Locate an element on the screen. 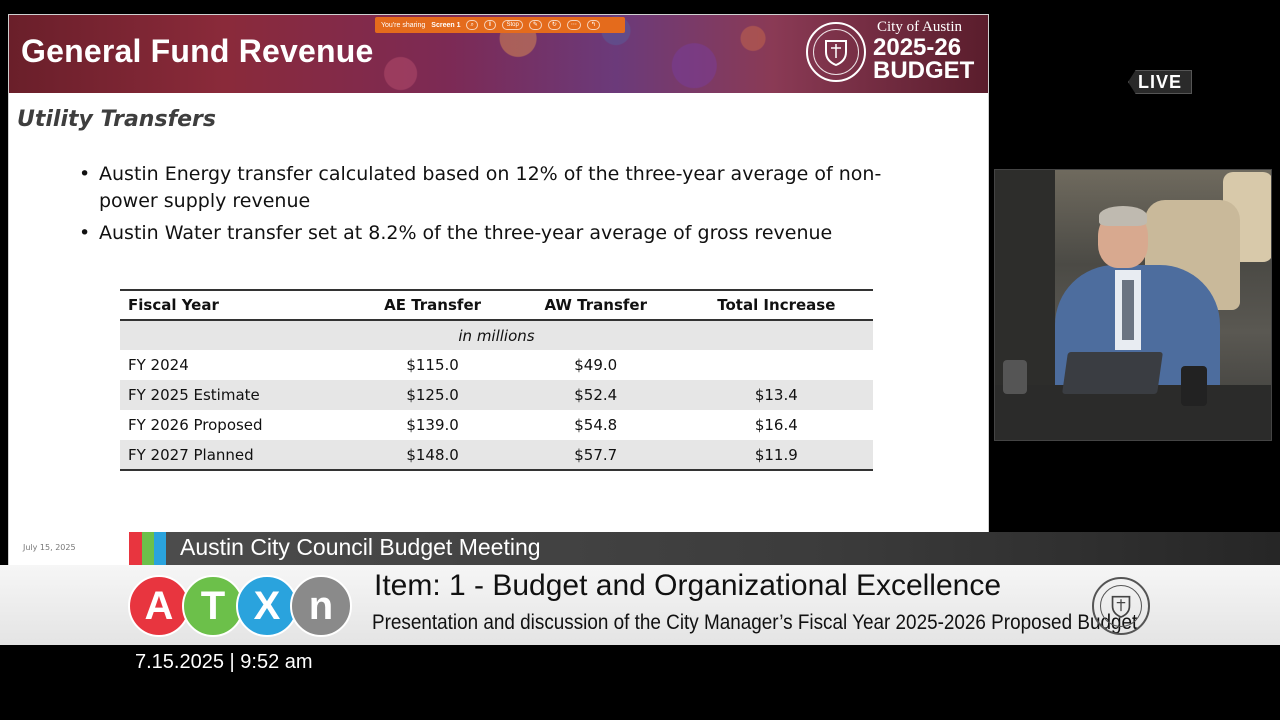  cell-aw-transfer: $49.0 is located at coordinates (596, 365).